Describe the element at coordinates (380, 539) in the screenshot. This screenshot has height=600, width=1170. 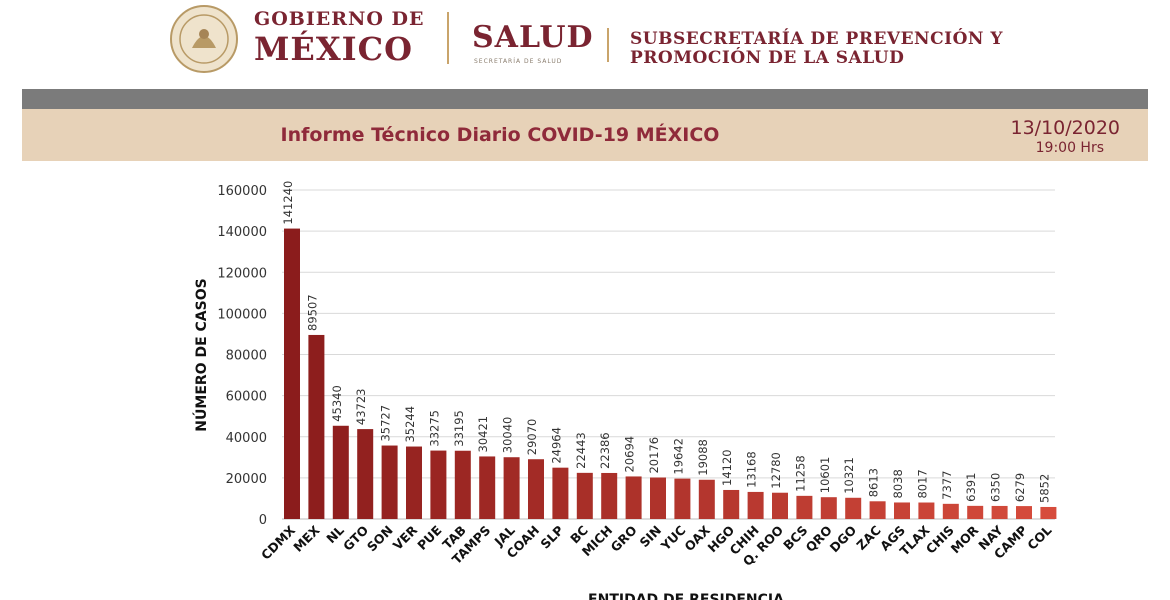
I see `category-label: SON` at that location.